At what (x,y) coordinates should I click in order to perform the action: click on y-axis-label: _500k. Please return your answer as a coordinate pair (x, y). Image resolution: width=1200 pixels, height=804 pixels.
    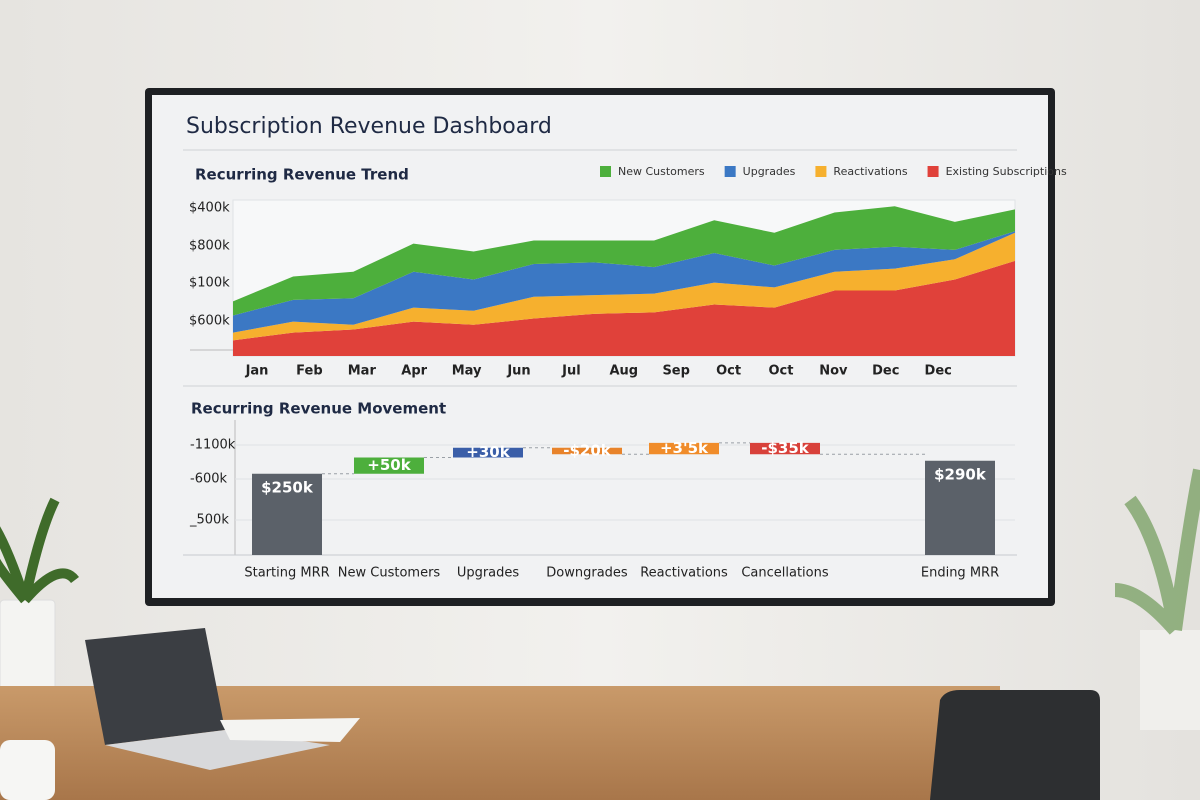
    Looking at the image, I should click on (209, 520).